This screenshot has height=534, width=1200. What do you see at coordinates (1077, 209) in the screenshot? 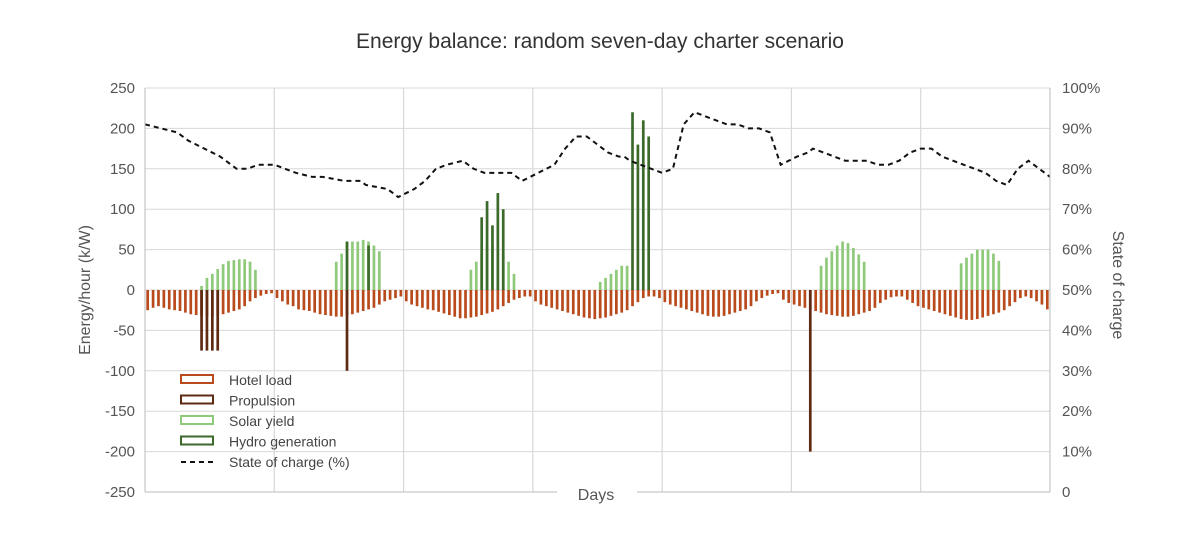
I see `y2-tick-label: 70%` at bounding box center [1077, 209].